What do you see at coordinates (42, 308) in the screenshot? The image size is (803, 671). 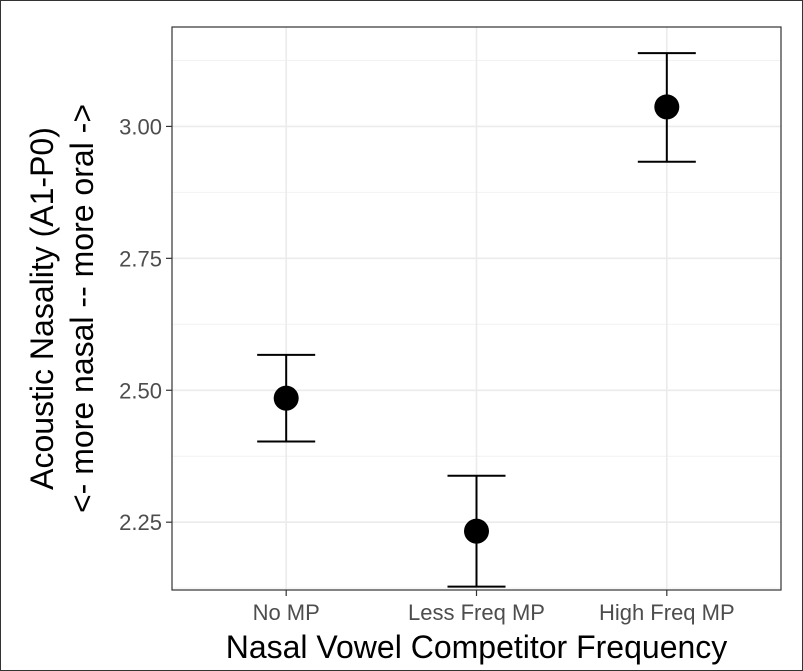 I see `y-axis-title-line-1: Acoustic Nasality (A1-P0)` at bounding box center [42, 308].